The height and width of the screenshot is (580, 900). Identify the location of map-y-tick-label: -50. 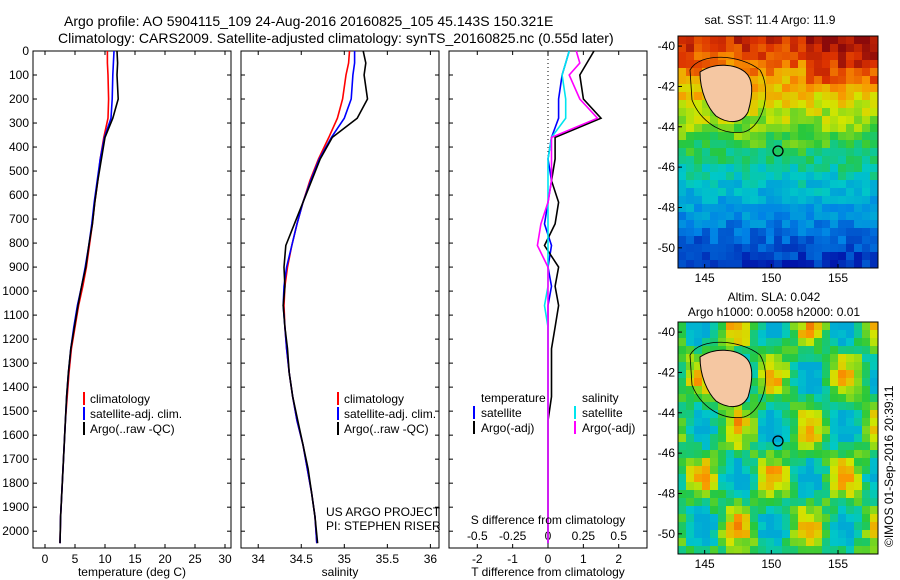
(667, 248).